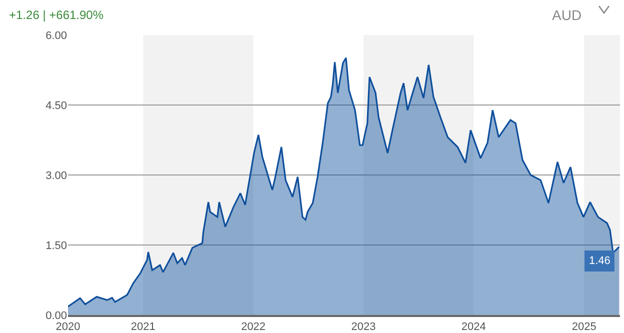  What do you see at coordinates (253, 327) in the screenshot?
I see `x-tick-label: 2022` at bounding box center [253, 327].